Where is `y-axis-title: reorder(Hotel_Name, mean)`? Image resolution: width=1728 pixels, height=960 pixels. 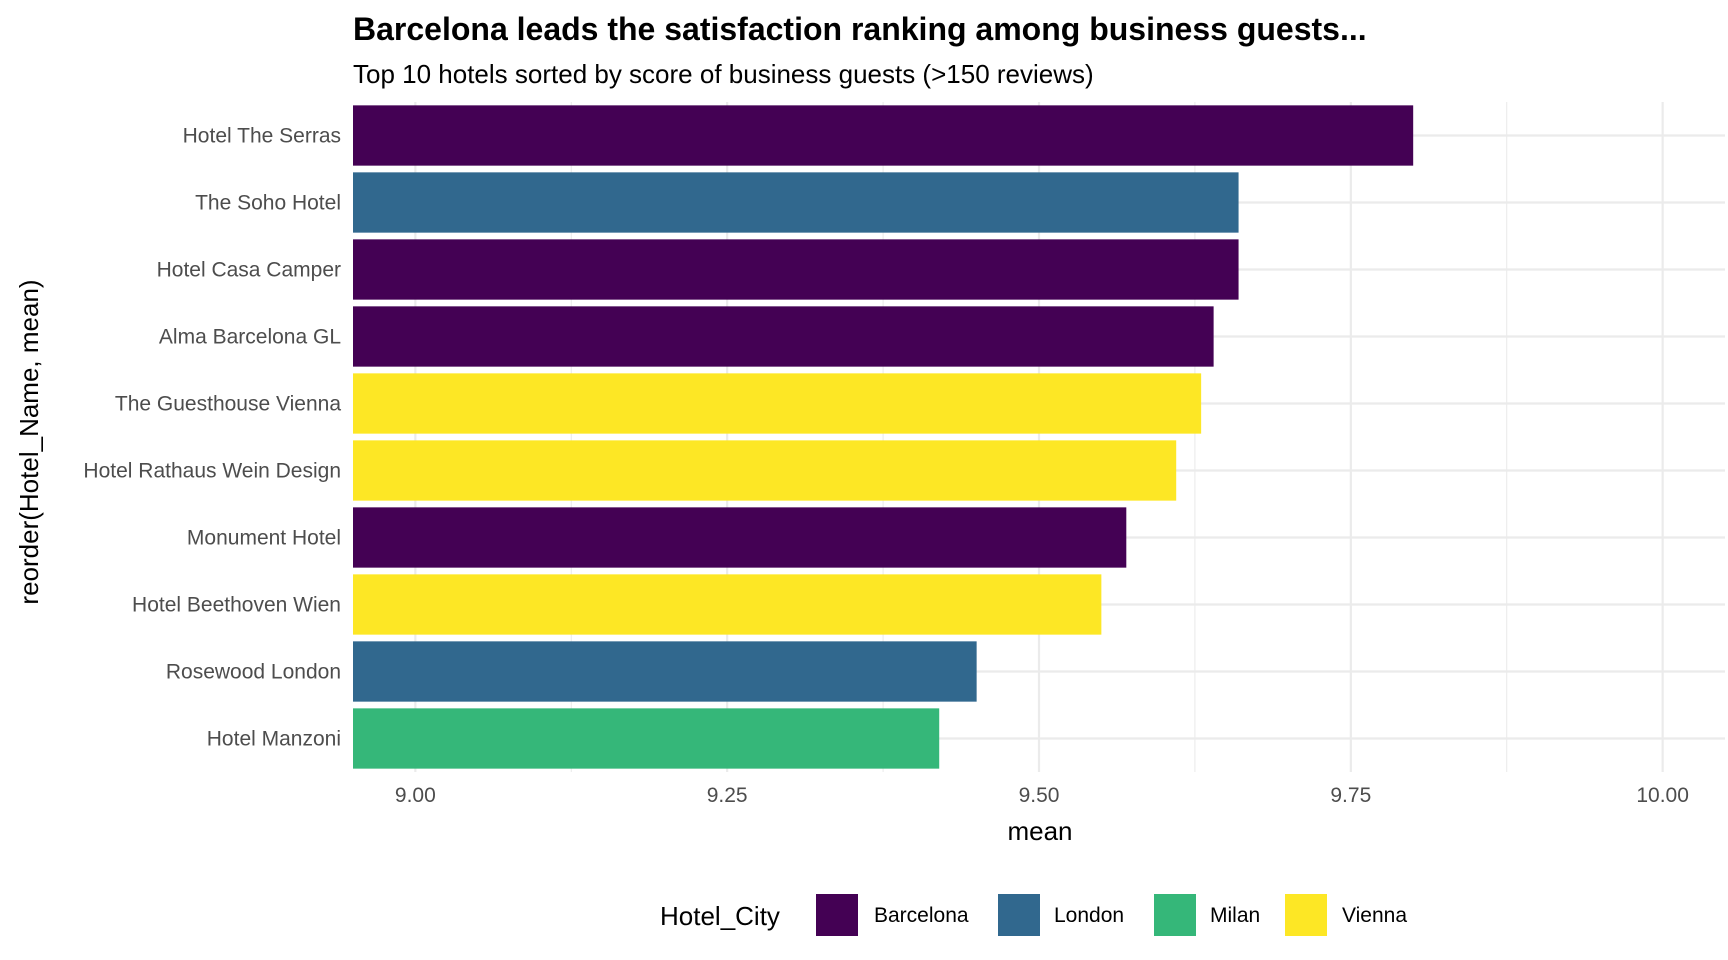 y-axis-title: reorder(Hotel_Name, mean) is located at coordinates (29, 441).